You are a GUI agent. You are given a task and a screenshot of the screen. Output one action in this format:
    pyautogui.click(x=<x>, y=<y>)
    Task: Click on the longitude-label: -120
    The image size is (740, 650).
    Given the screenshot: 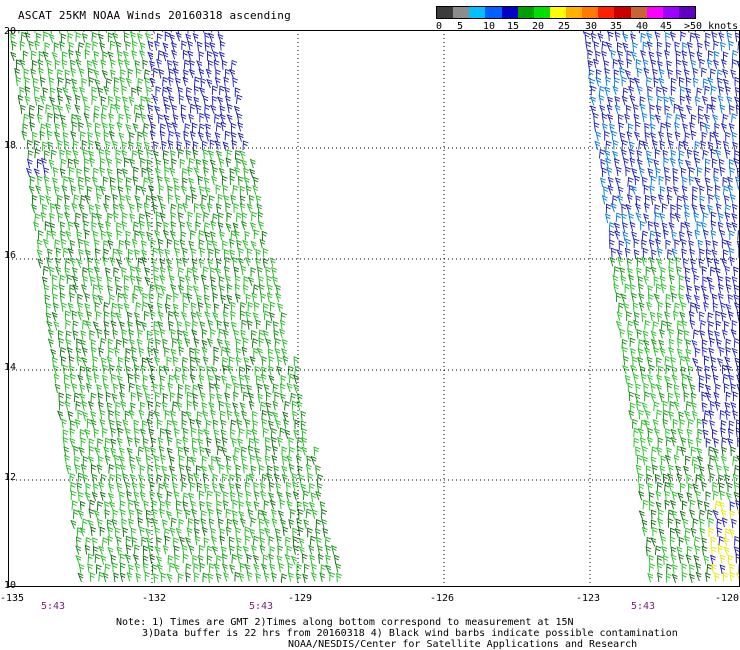 What is the action you would take?
    pyautogui.click(x=727, y=598)
    